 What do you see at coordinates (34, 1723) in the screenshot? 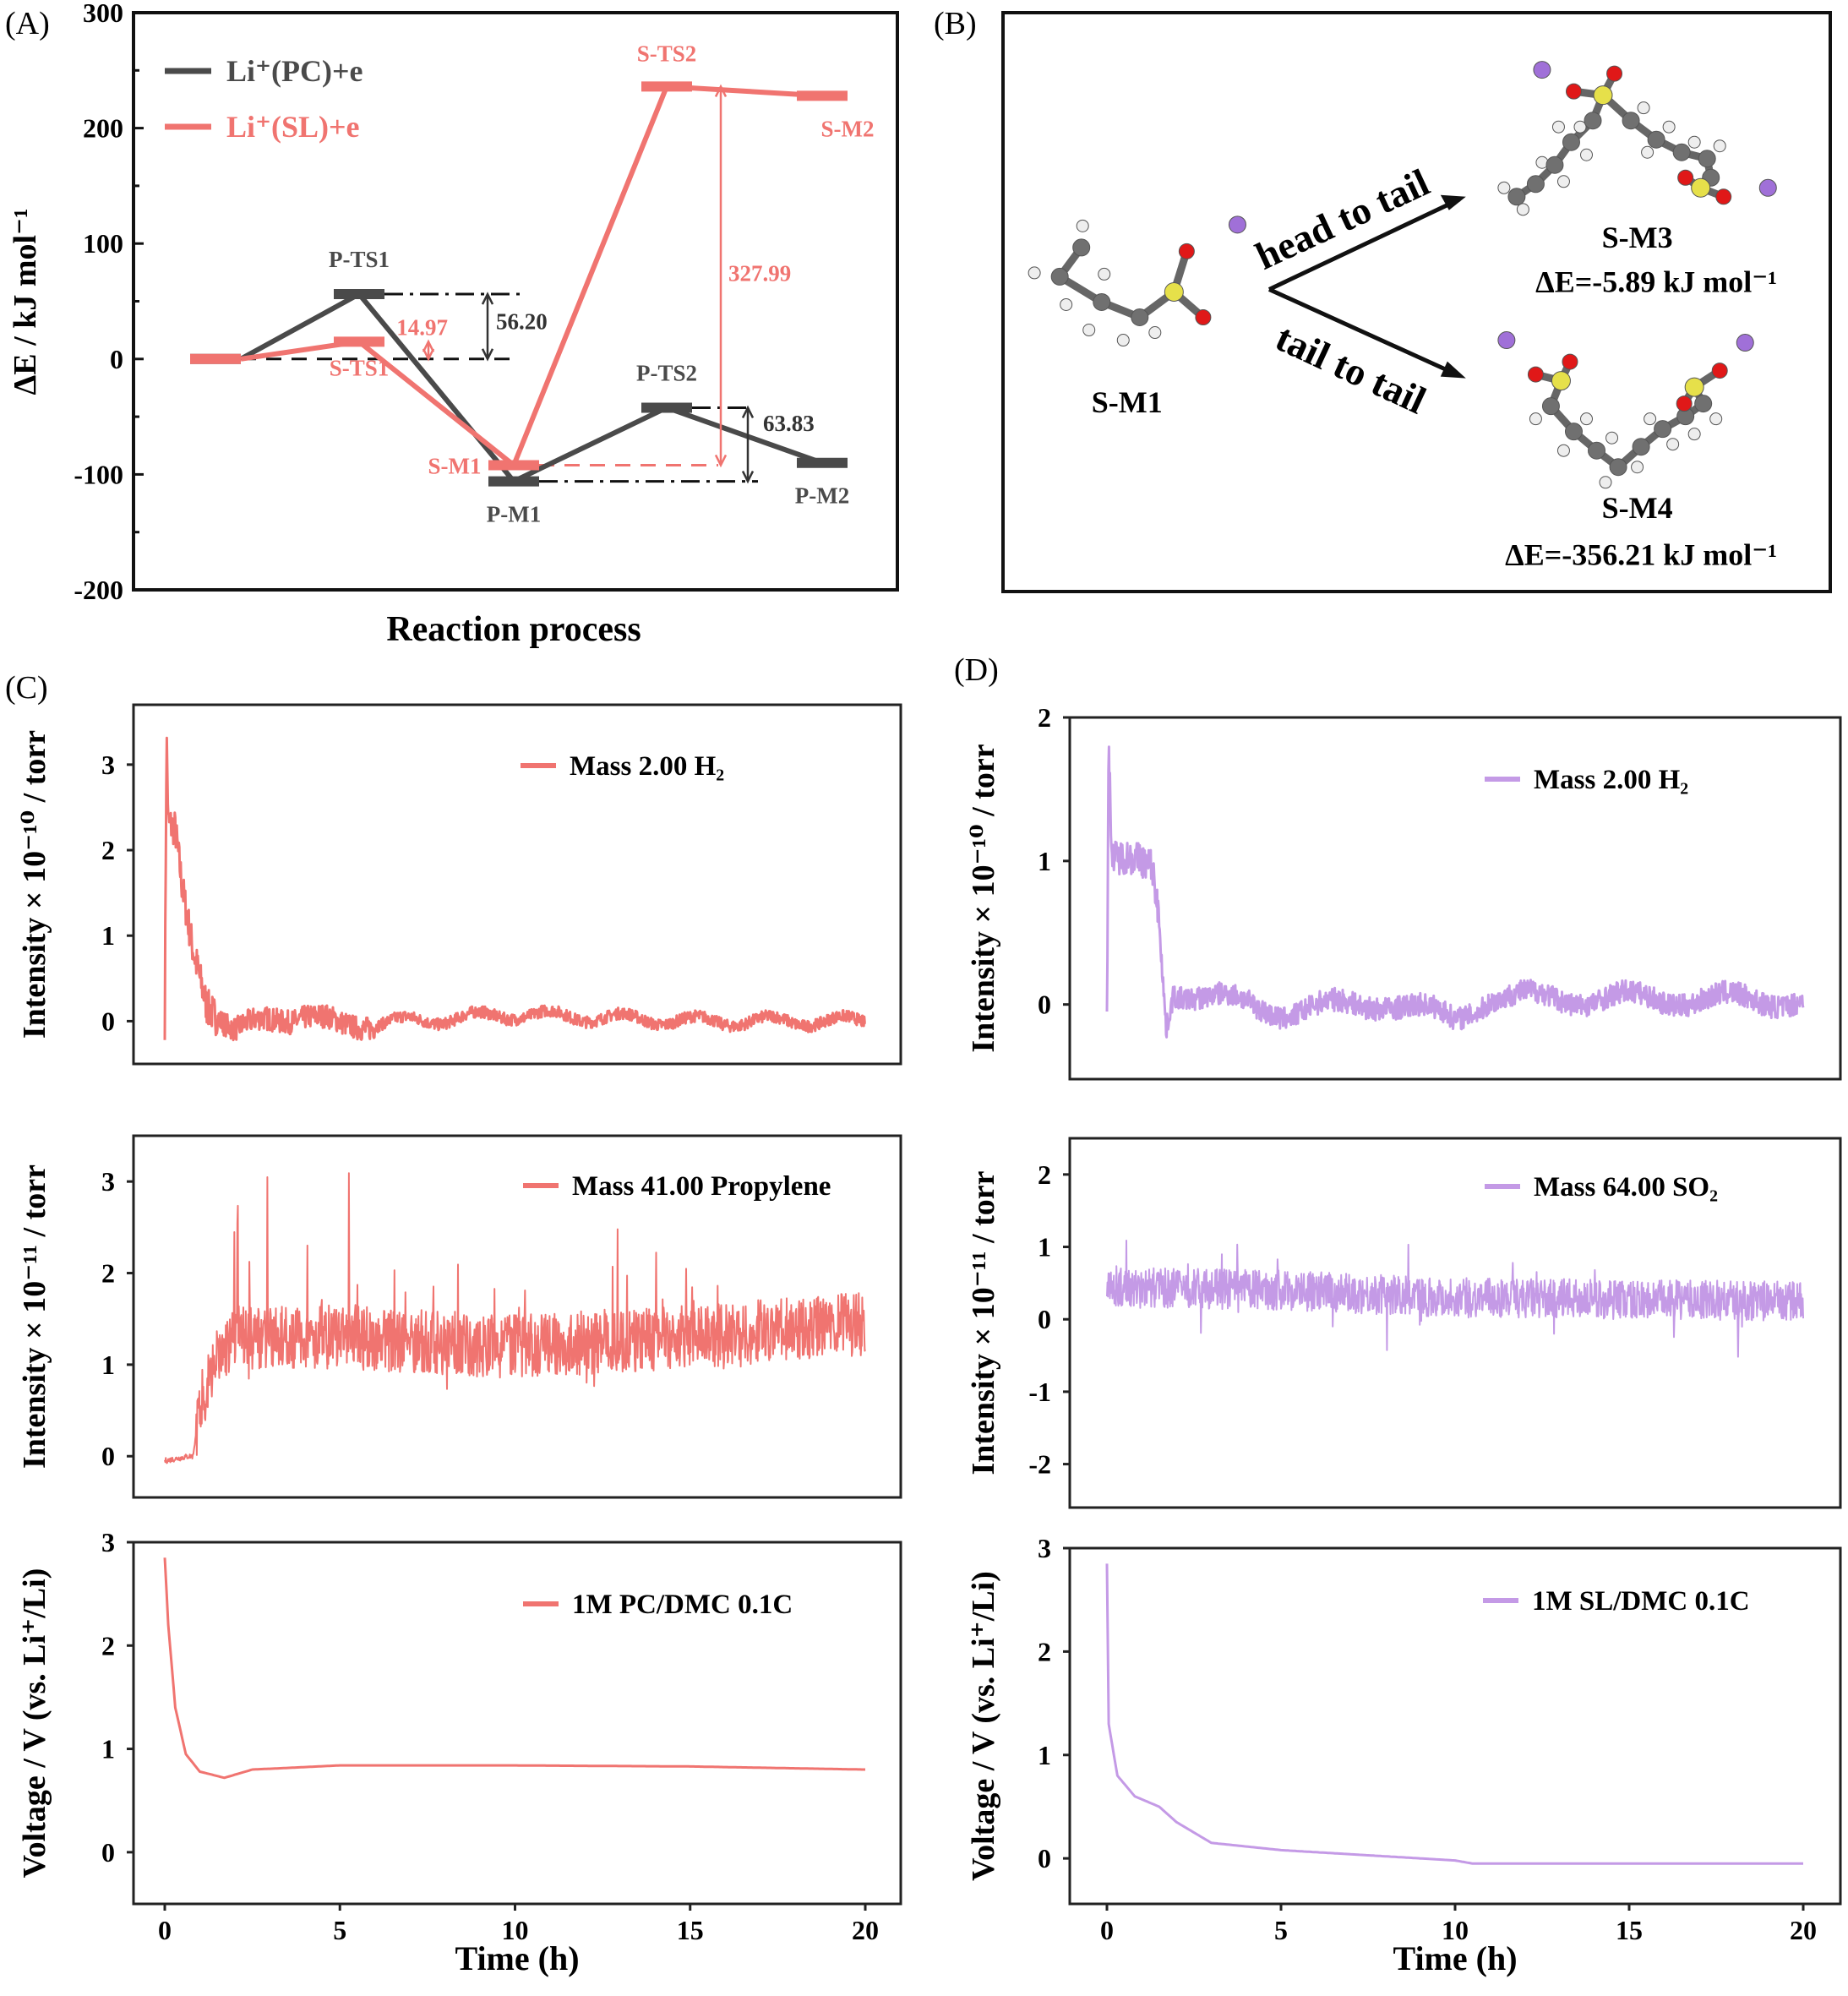
I see `y-axis-label: Voltage / V (vs. Li⁺/Li)` at bounding box center [34, 1723].